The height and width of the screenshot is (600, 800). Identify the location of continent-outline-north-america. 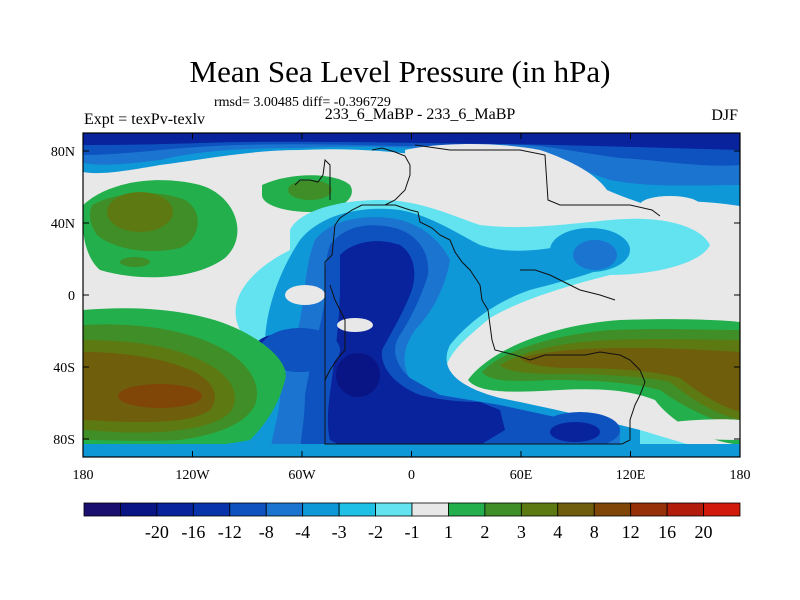
(312, 179).